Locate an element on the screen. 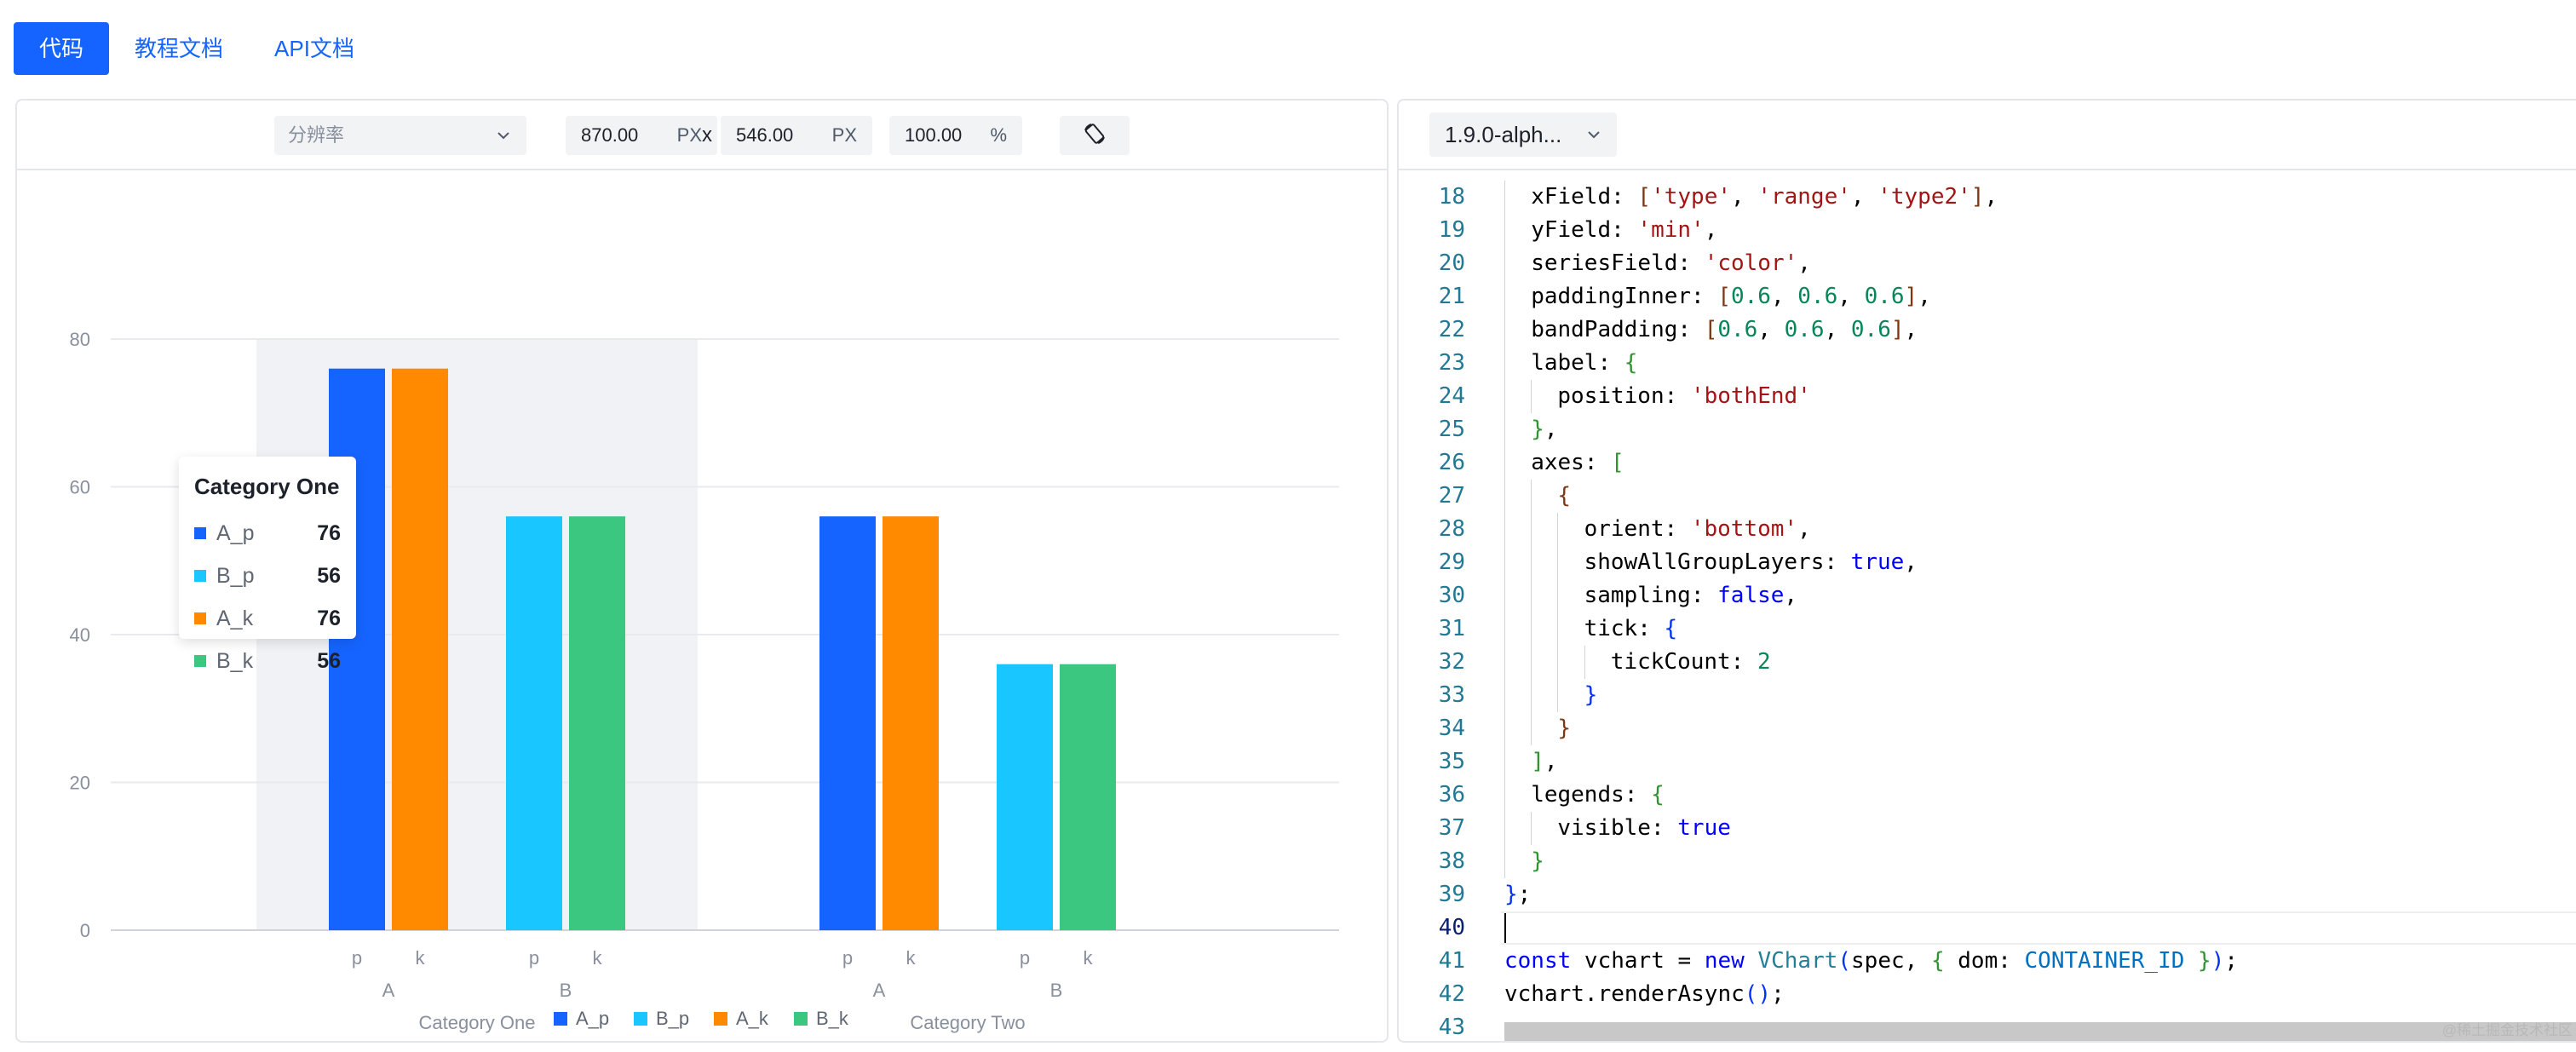 Image resolution: width=2576 pixels, height=1052 pixels. code-line: 42 vchart.renderAsync(); is located at coordinates (1987, 994).